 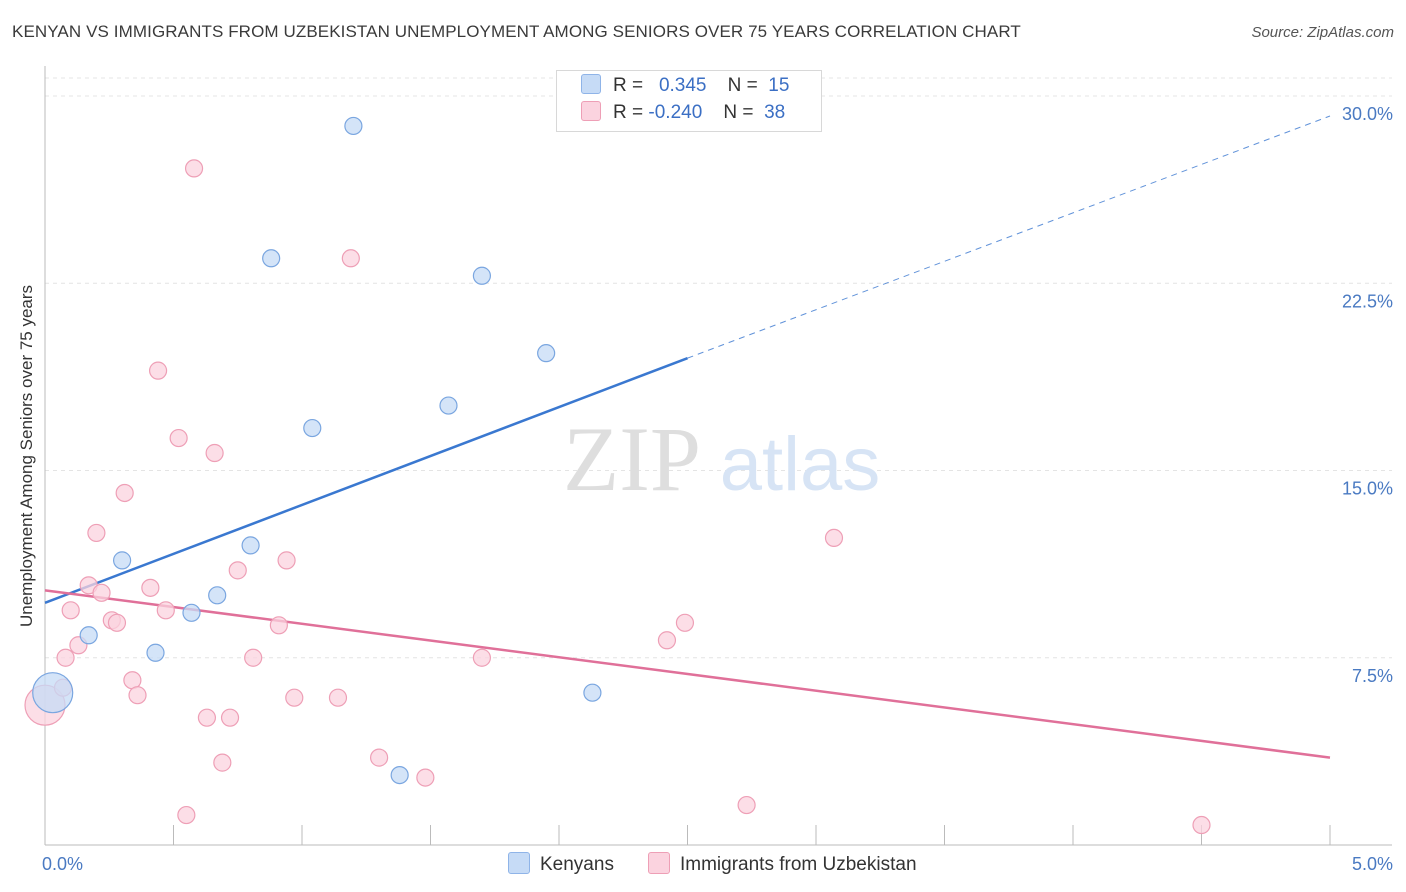 What do you see at coordinates (798, 864) in the screenshot?
I see `series-name-uzbekistan: Immigrants from Uzbekistan` at bounding box center [798, 864].